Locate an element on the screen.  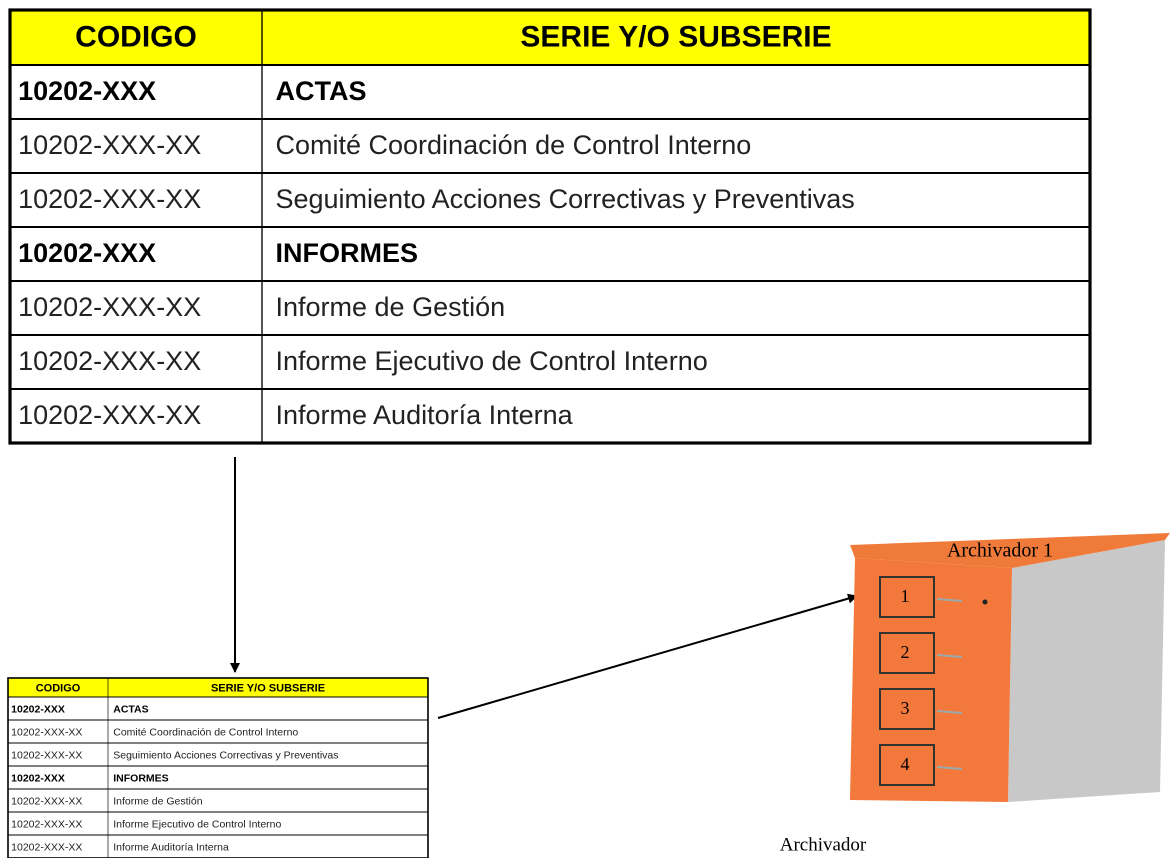
cabinet: Archivador 1 is located at coordinates (1010, 667).